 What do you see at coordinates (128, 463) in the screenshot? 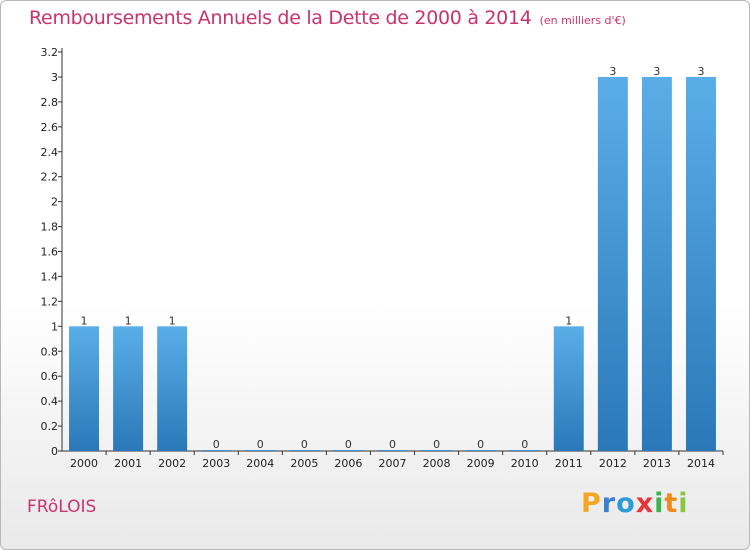
I see `x-tick-label: 2001` at bounding box center [128, 463].